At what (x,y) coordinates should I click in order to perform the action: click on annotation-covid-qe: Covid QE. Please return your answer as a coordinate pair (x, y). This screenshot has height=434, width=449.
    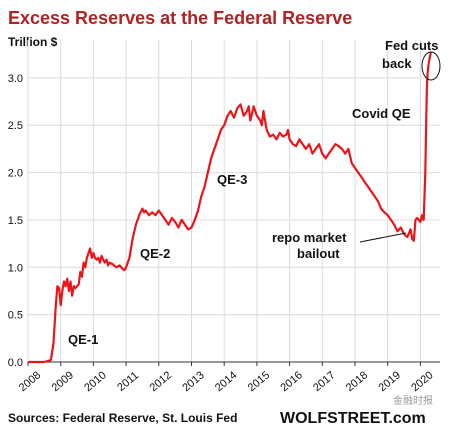
    Looking at the image, I should click on (381, 113).